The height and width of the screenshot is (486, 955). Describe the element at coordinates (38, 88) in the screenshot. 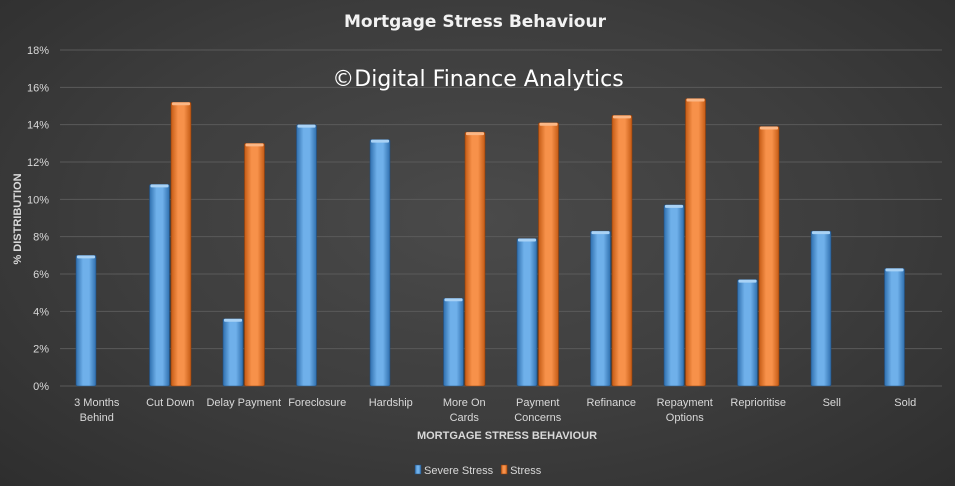

I see `y-tick-label: 16%` at that location.